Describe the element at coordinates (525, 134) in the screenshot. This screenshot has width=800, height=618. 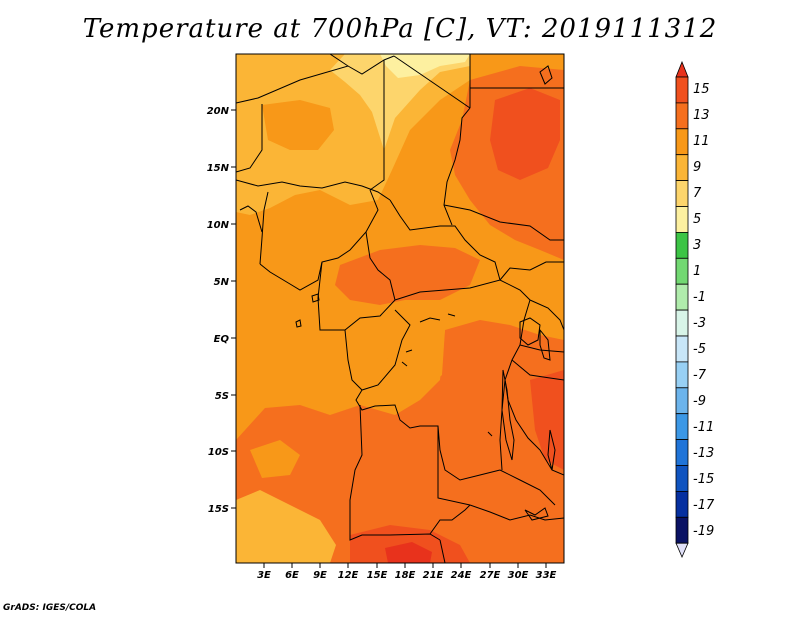
I see `temperature-region-very-warm-east` at that location.